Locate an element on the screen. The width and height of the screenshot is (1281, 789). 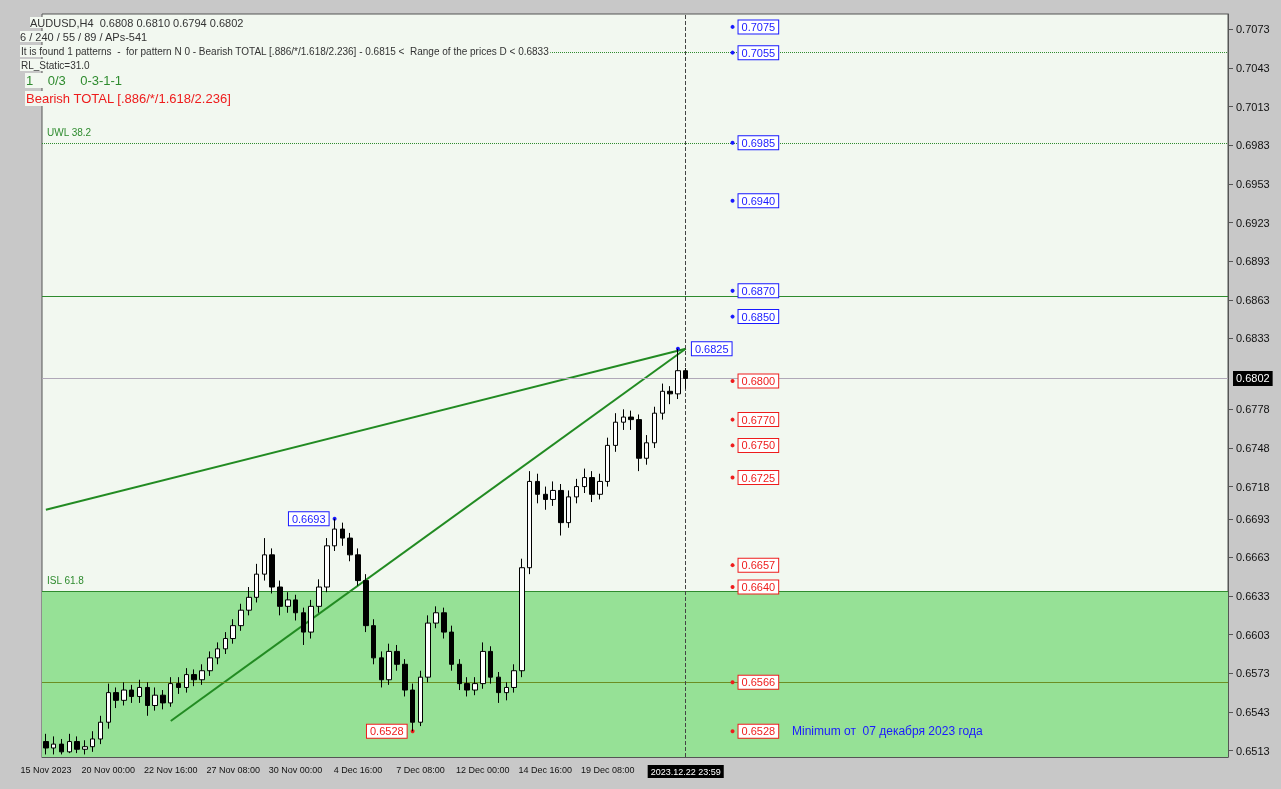
annotation: 0.6640 is located at coordinates (758, 587).